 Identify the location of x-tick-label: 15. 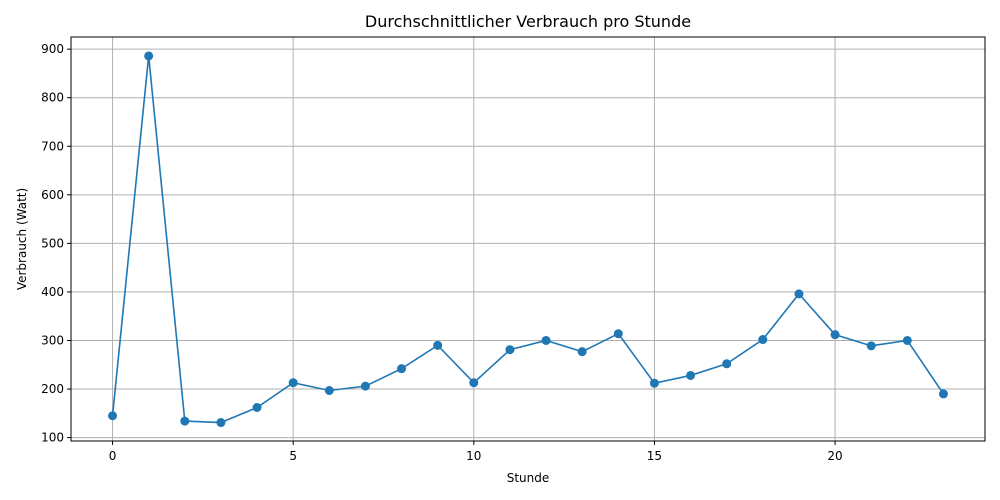
(654, 456).